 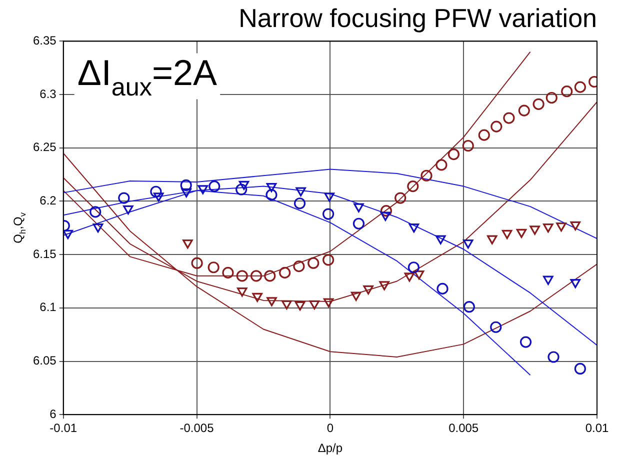 What do you see at coordinates (19, 228) in the screenshot?
I see `y-axis-title: Qh,Qv` at bounding box center [19, 228].